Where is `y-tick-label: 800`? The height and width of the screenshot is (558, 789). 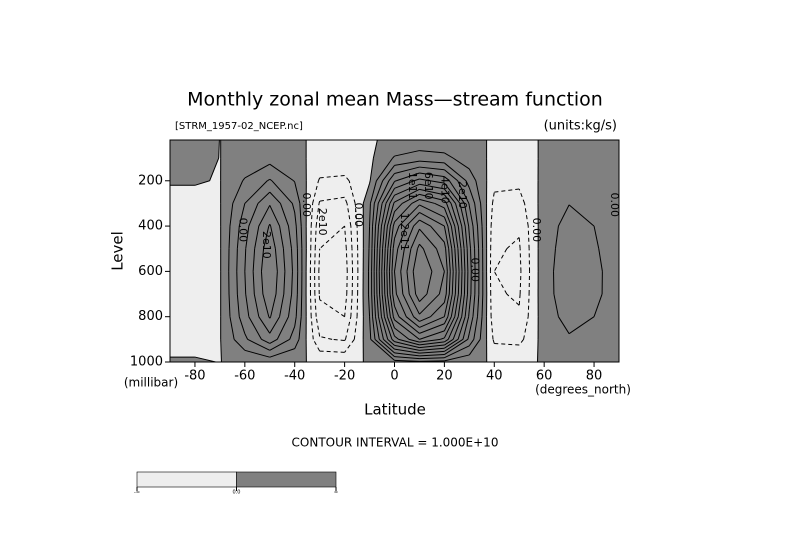 y-tick-label: 800 is located at coordinates (150, 316).